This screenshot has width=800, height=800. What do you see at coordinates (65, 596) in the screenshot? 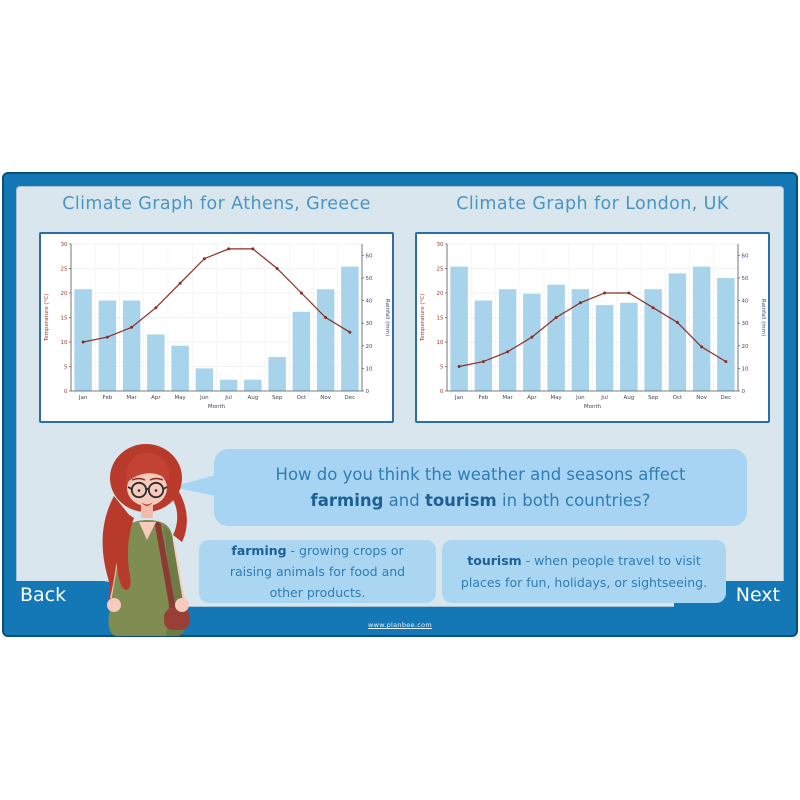
I see `back-button: Back` at bounding box center [65, 596].